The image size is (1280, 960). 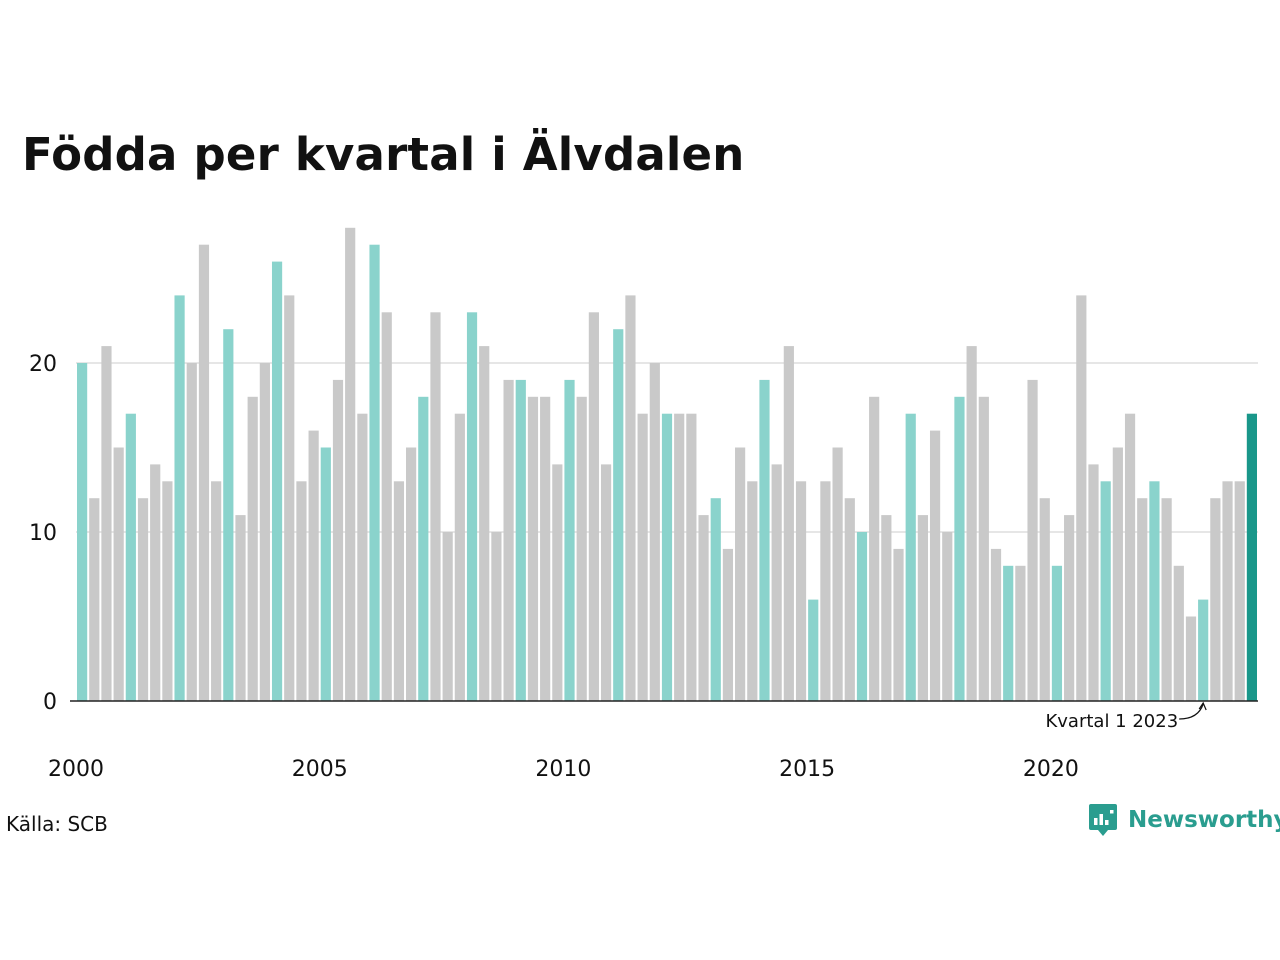 What do you see at coordinates (563, 769) in the screenshot?
I see `x-tick-label: 2010` at bounding box center [563, 769].